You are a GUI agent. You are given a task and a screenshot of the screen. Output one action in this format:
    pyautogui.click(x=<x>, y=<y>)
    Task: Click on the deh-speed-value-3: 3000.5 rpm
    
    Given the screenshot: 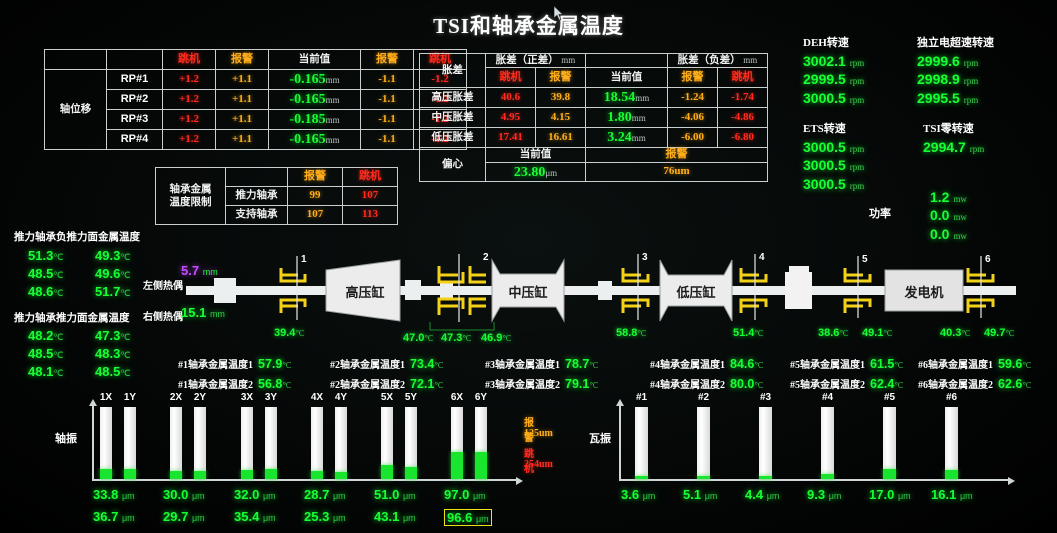 What is the action you would take?
    pyautogui.click(x=833, y=98)
    